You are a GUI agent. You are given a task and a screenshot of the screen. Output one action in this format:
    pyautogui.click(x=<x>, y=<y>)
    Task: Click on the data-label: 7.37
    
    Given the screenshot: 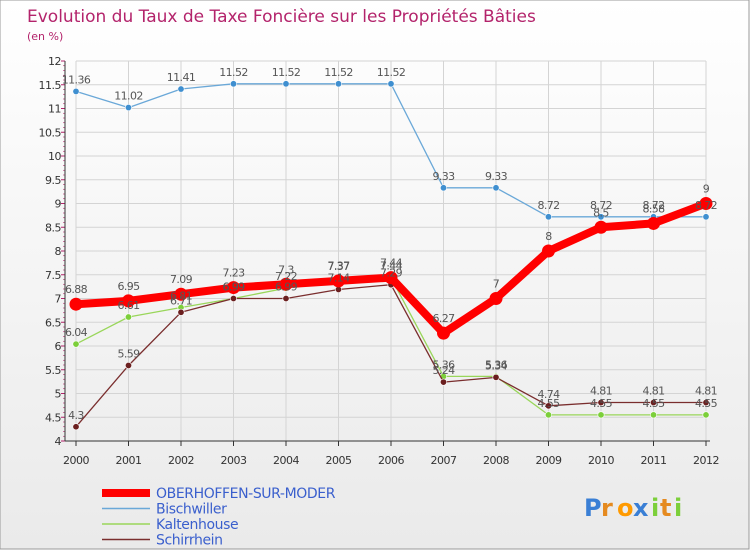 What is the action you would take?
    pyautogui.click(x=338, y=266)
    